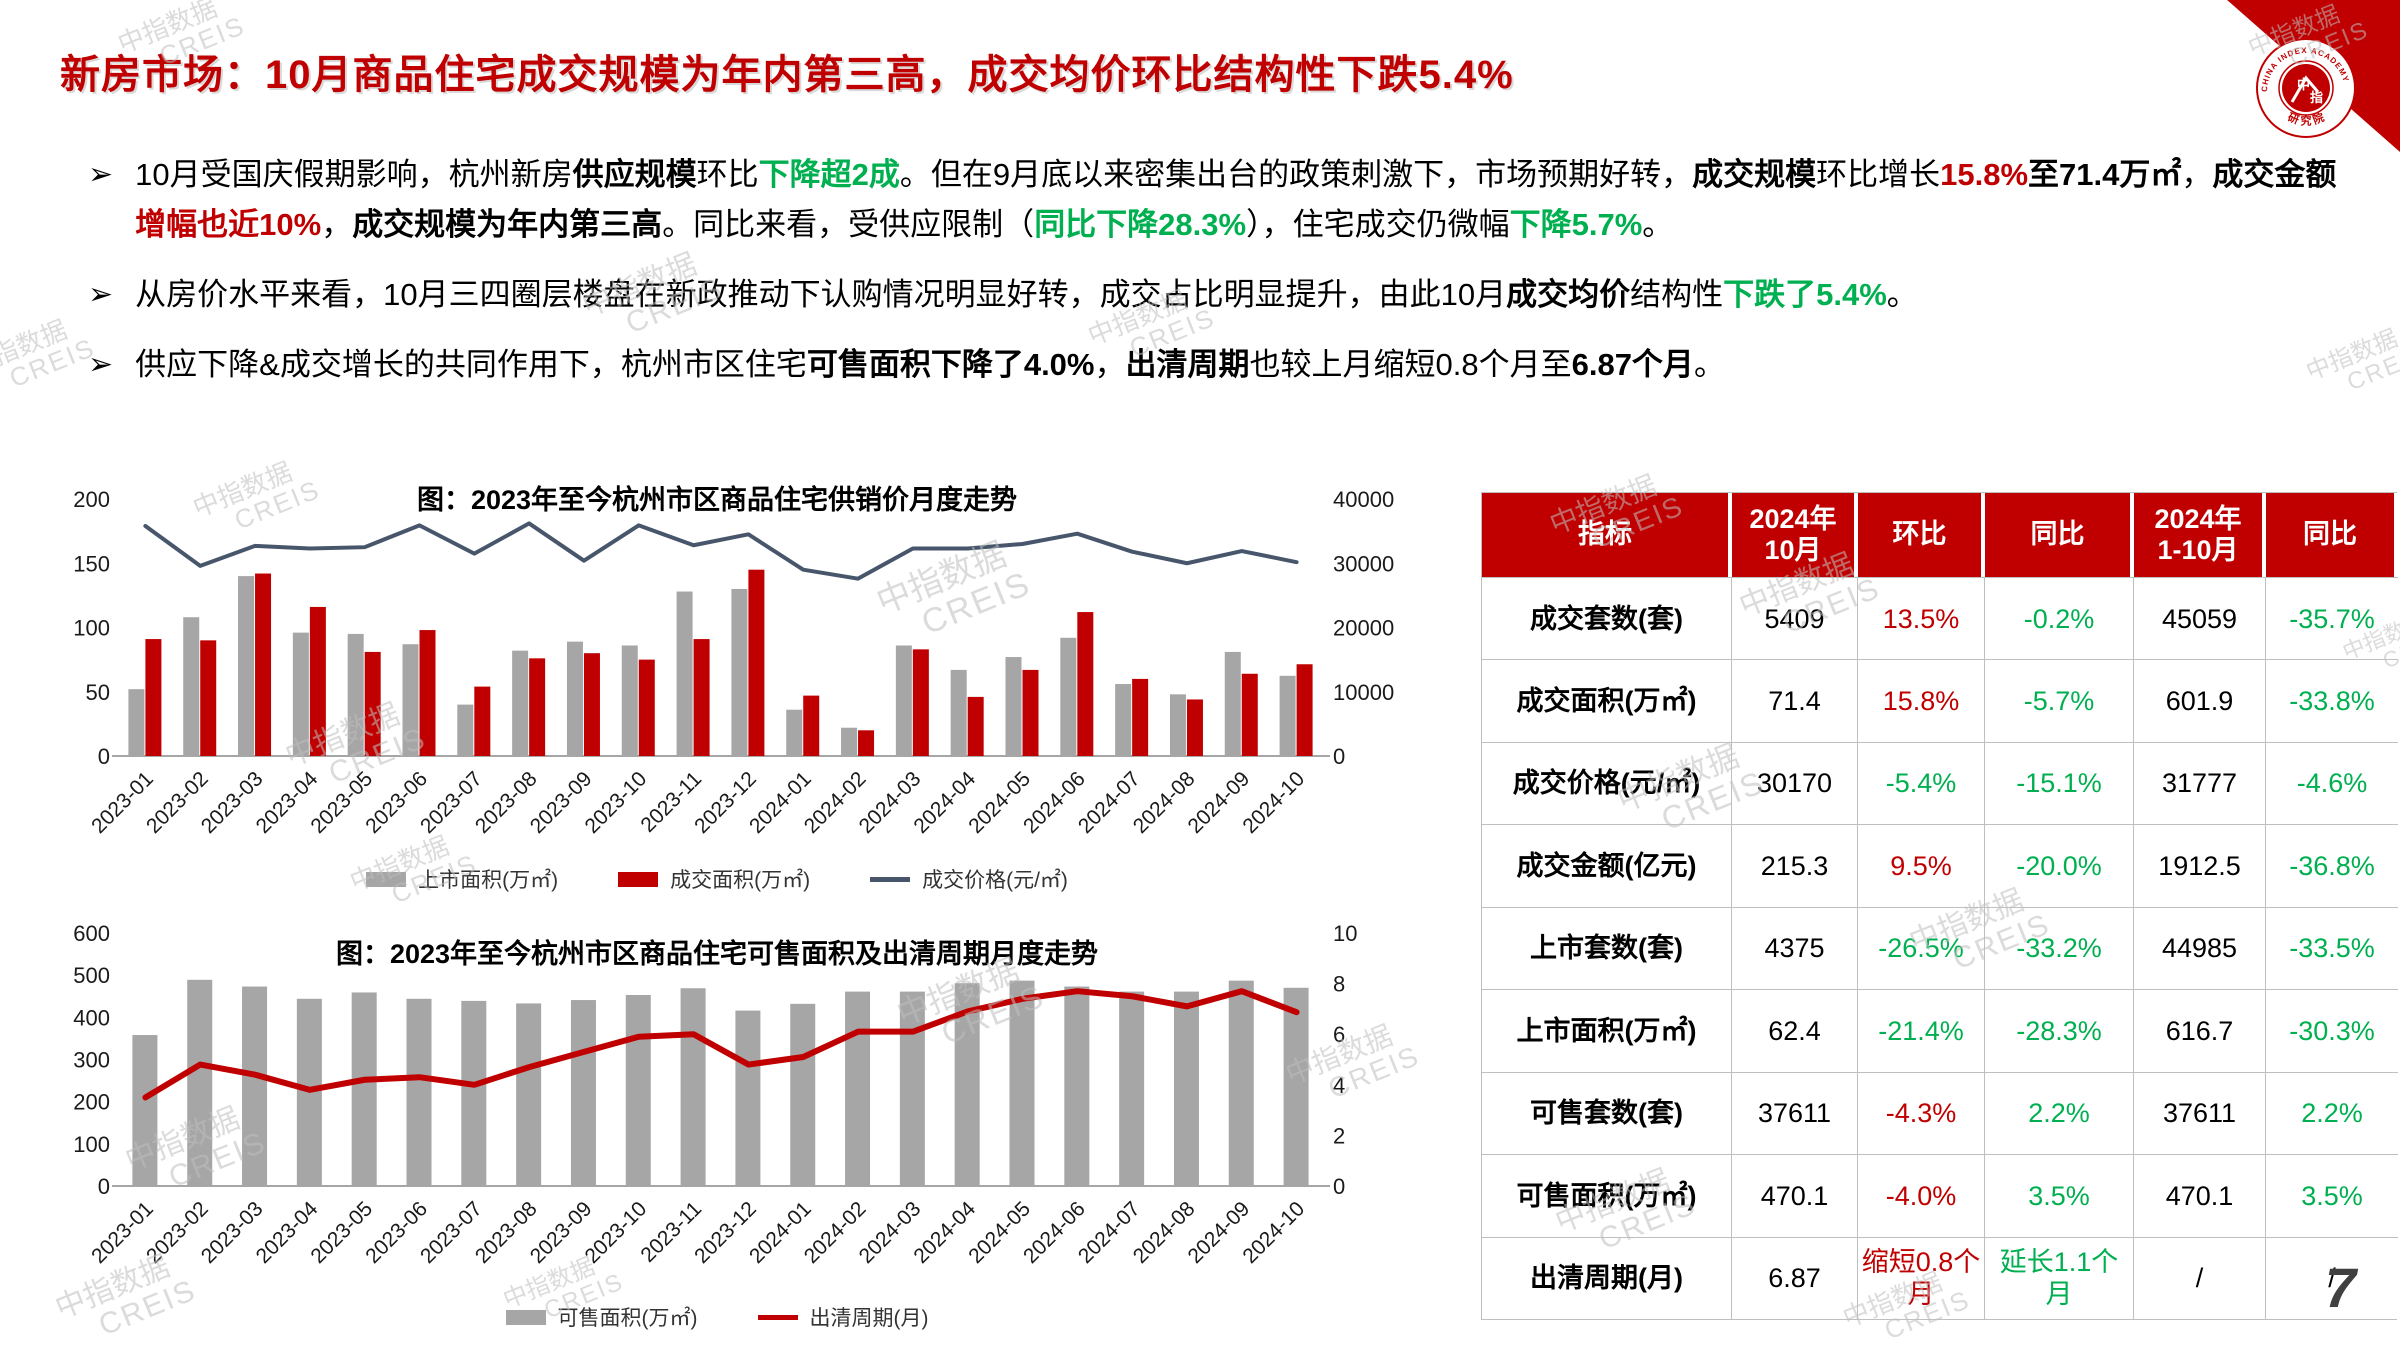 Image resolution: width=2400 pixels, height=1358 pixels. Describe the element at coordinates (2200, 1277) in the screenshot. I see `table-cell: /` at that location.